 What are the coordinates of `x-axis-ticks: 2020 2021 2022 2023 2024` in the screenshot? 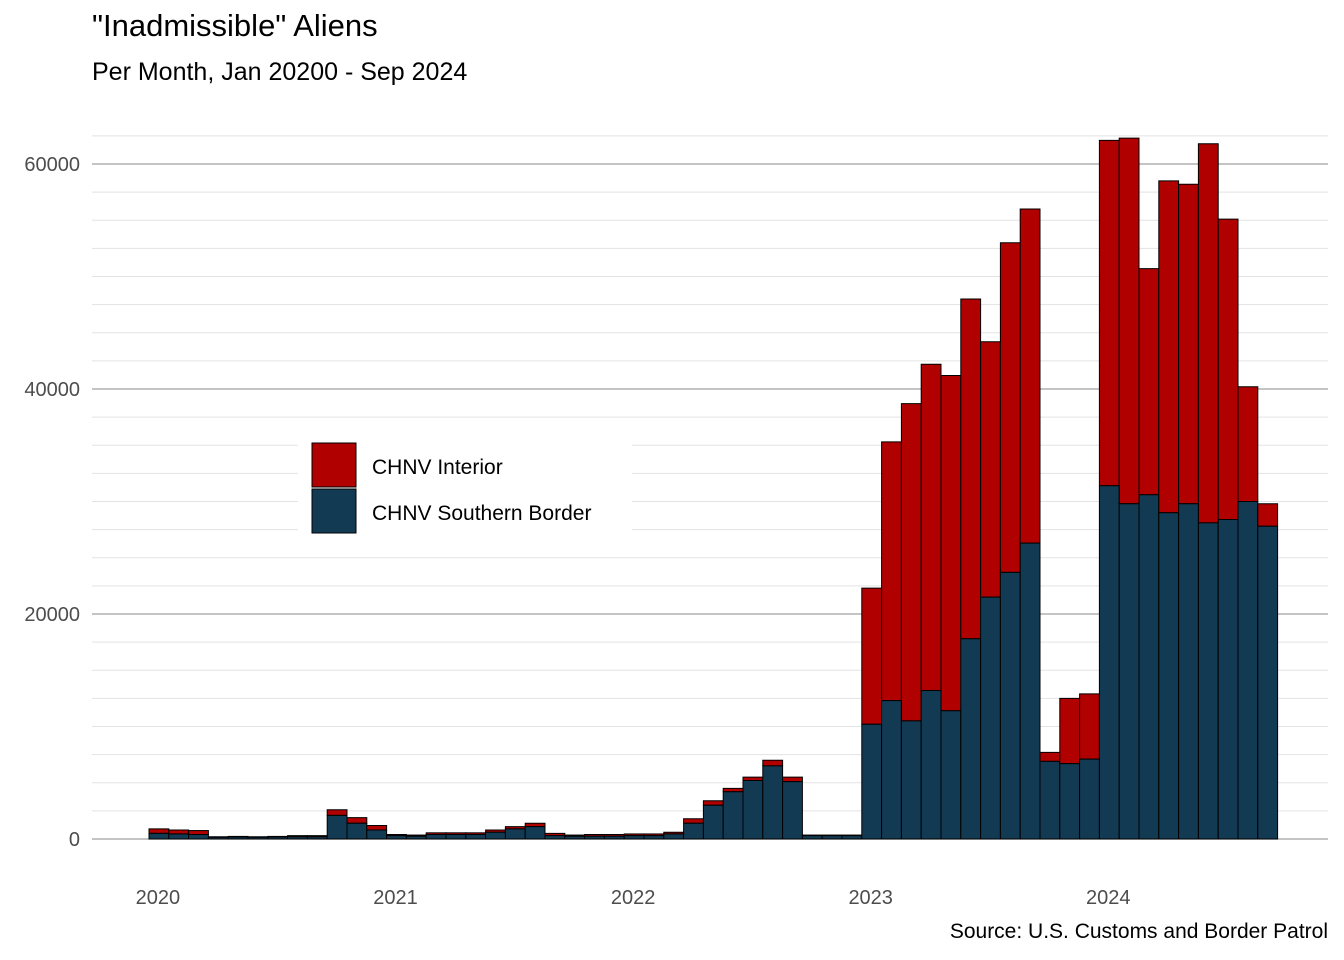 It's located at (633, 898).